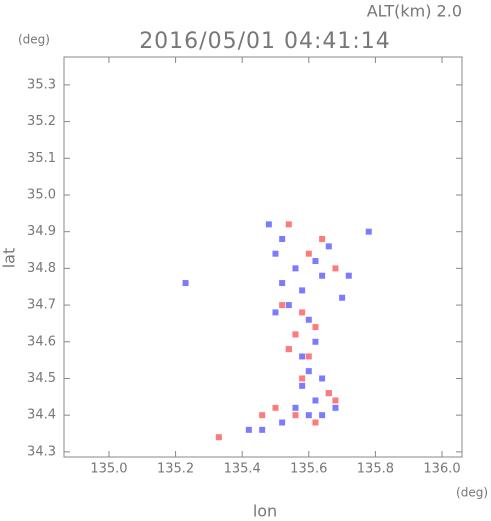  Describe the element at coordinates (34, 40) in the screenshot. I see `y-unit: (deg)` at that location.